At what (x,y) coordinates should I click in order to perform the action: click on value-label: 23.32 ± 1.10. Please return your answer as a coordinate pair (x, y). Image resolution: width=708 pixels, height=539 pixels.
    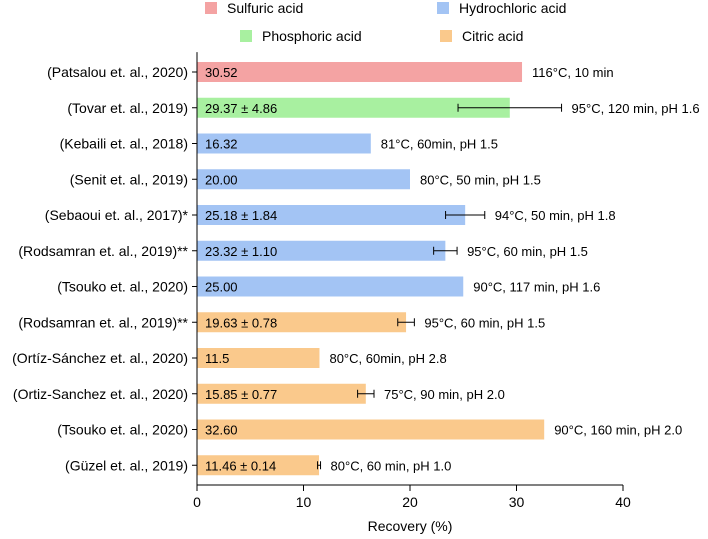
    Looking at the image, I should click on (241, 251).